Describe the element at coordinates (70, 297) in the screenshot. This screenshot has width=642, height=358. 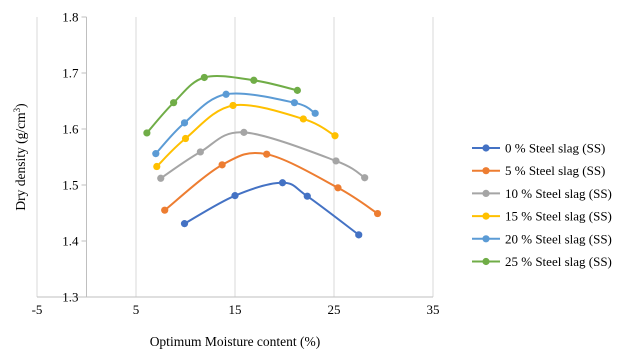
I see `y-tick-label: 1.3` at that location.